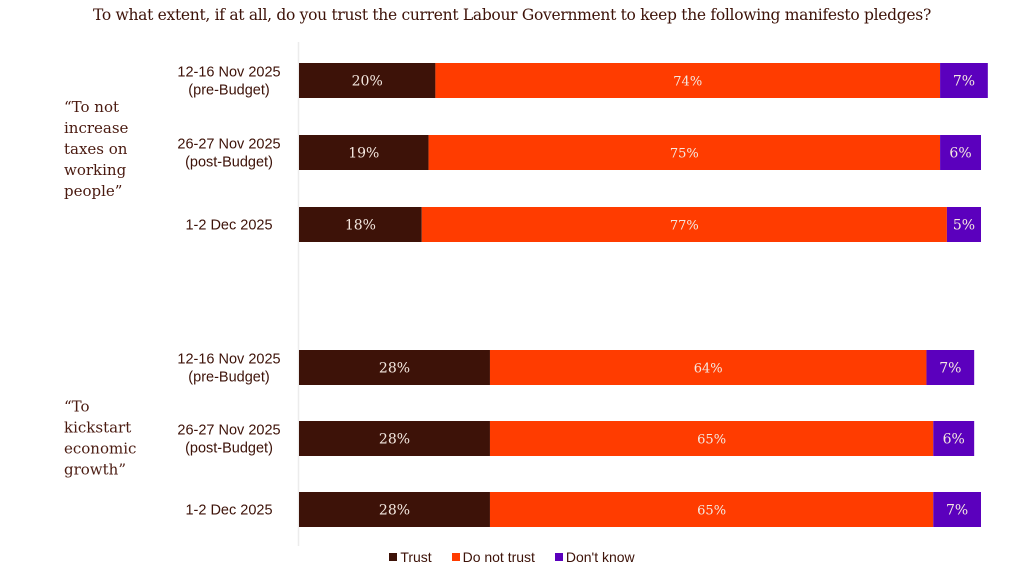  I want to click on group-label-line: working, so click(95, 170).